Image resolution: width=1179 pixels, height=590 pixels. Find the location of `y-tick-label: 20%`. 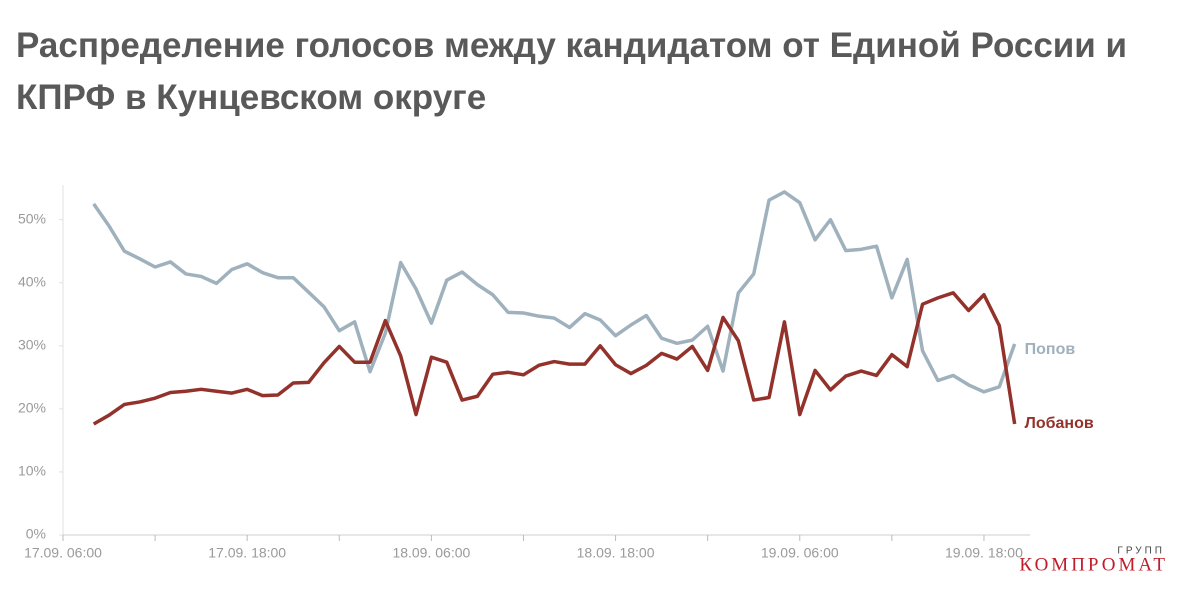

y-tick-label: 20% is located at coordinates (32, 408).